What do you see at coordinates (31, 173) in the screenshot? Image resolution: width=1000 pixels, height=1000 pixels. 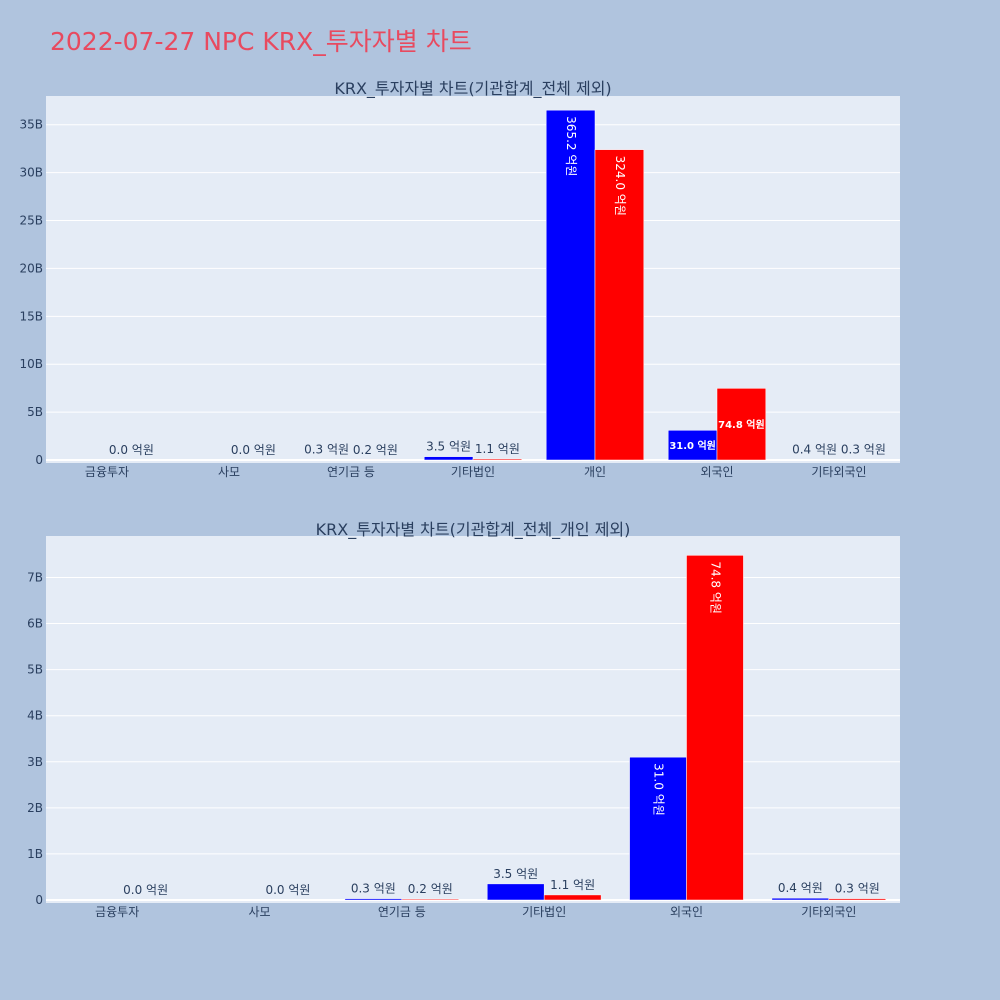 I see `y-tick-label: 30B` at bounding box center [31, 173].